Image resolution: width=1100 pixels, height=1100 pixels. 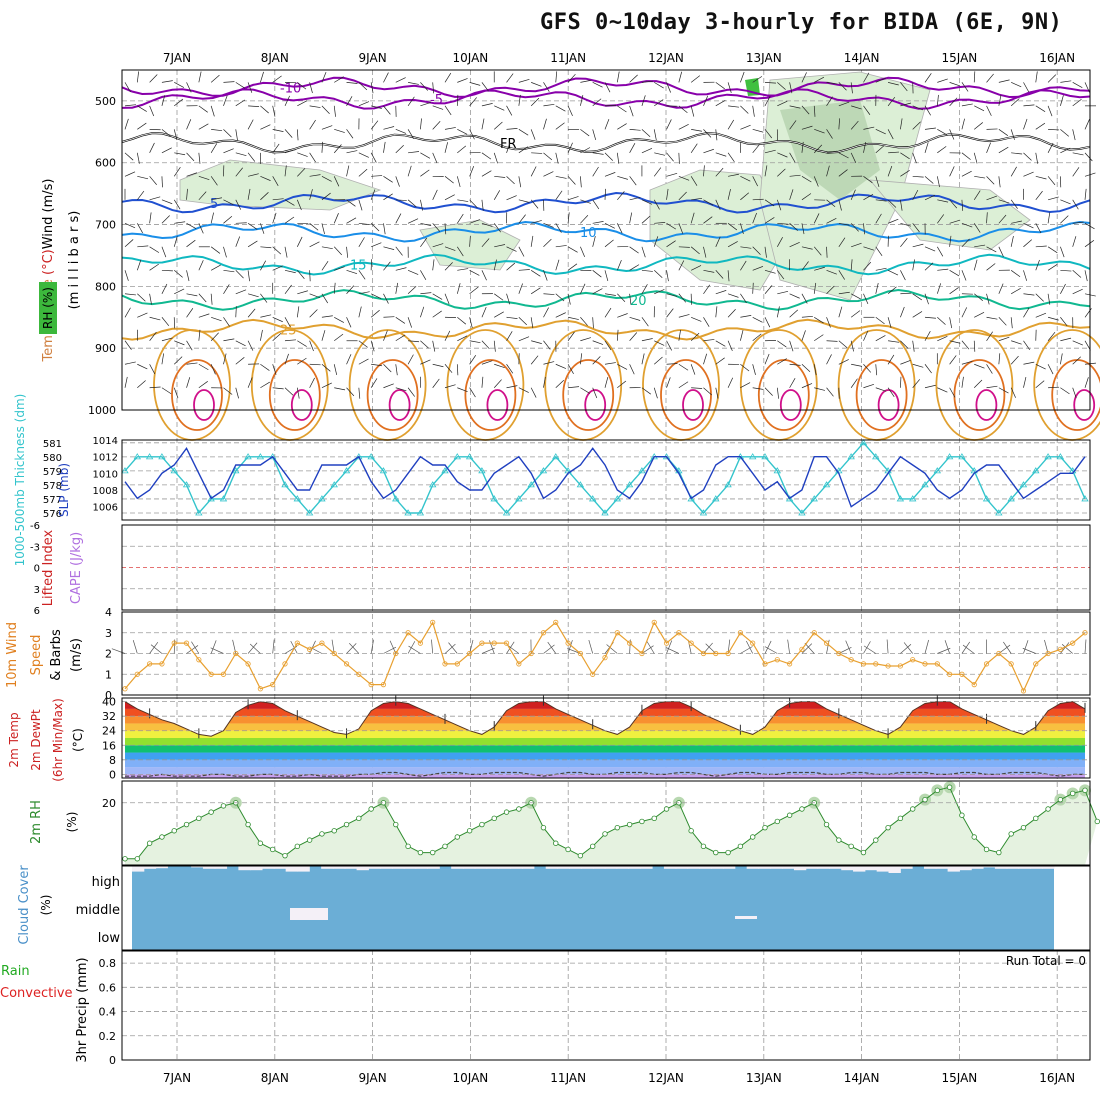 What do you see at coordinates (568, 58) in the screenshot?
I see `date-label-top: 11JAN` at bounding box center [568, 58].